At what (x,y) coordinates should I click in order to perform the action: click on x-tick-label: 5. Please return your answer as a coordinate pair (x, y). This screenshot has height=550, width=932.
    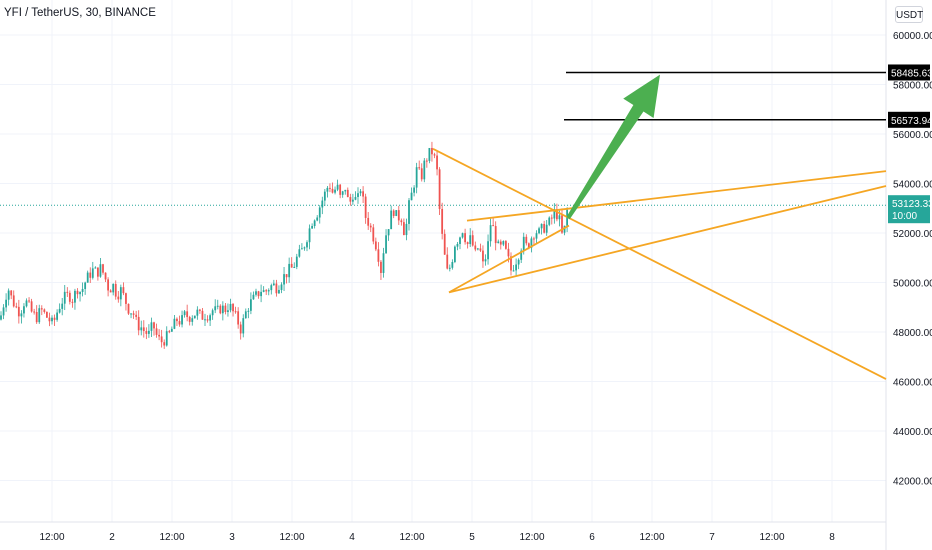
    Looking at the image, I should click on (472, 537).